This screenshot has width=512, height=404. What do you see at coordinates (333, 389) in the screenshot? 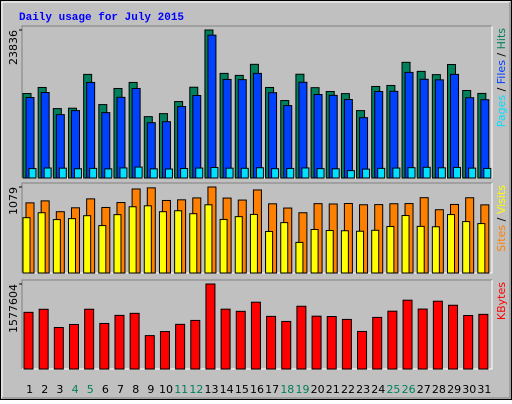
I see `x-tick-label: 21` at bounding box center [333, 389].